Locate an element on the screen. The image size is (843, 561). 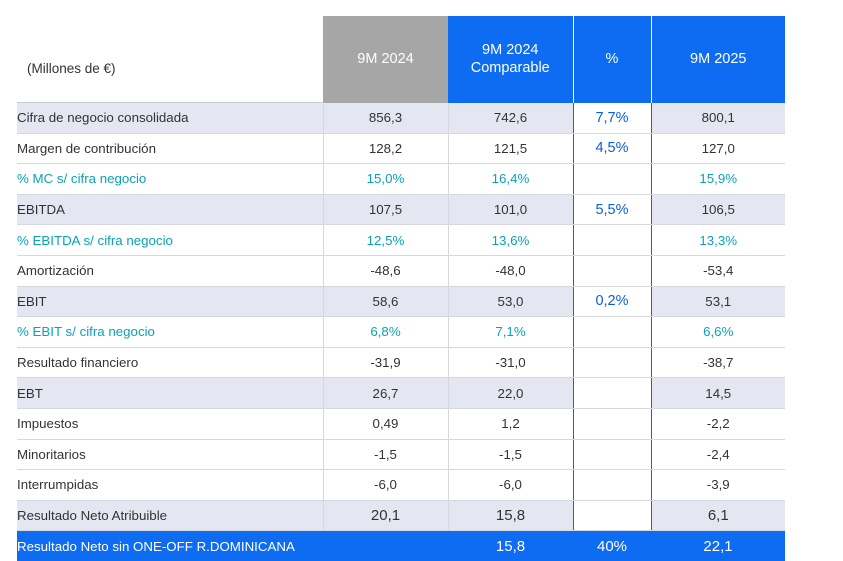
value-9m-2025: -3,9 is located at coordinates (718, 485).